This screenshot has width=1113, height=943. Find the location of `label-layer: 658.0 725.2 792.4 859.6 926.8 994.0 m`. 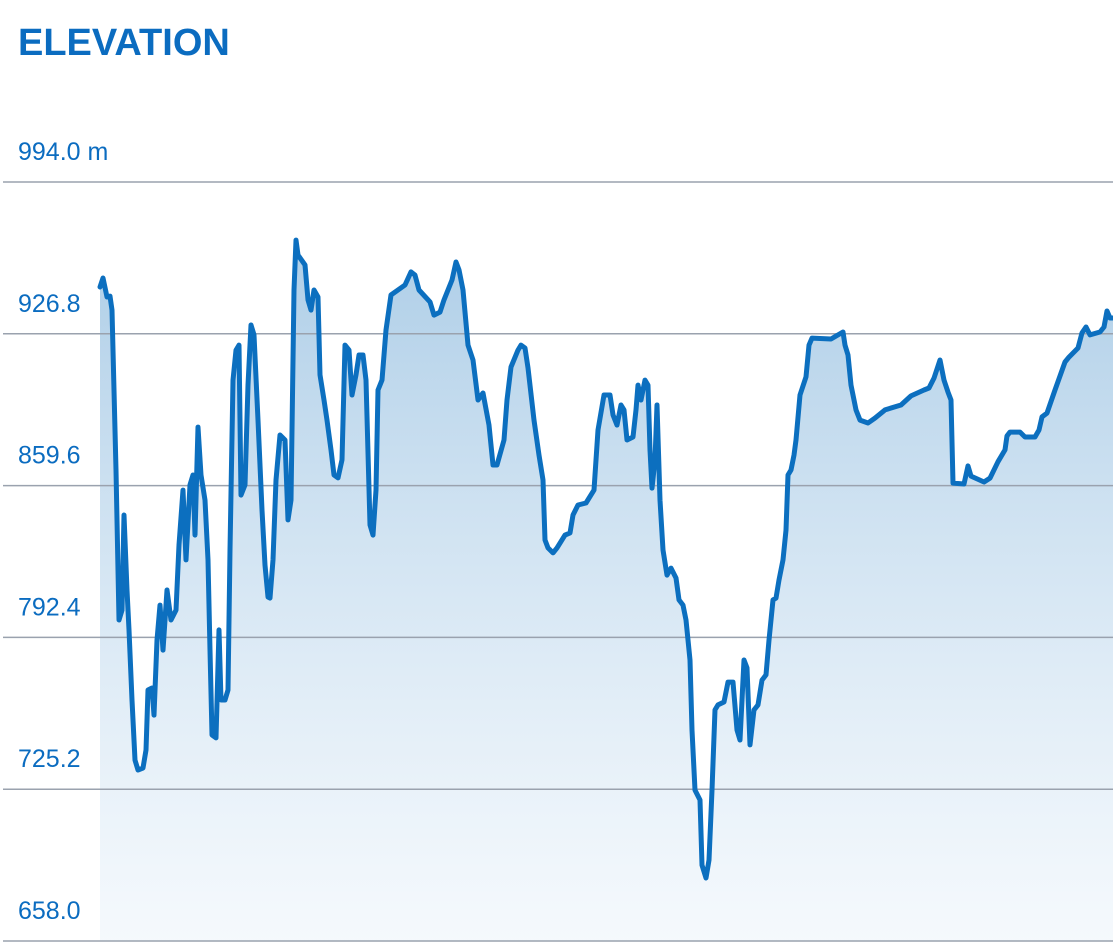

label-layer: 658.0 725.2 792.4 859.6 926.8 994.0 m is located at coordinates (63, 531).